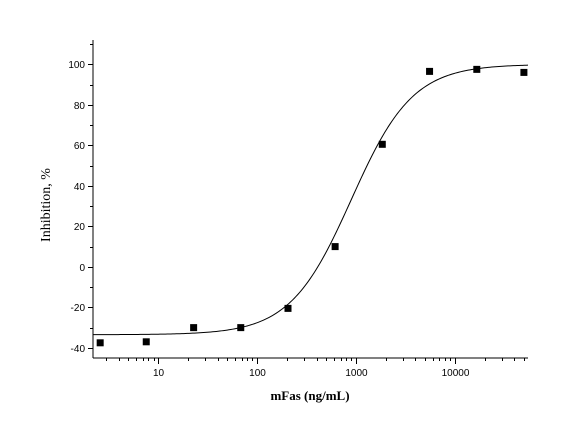  Describe the element at coordinates (356, 373) in the screenshot. I see `x-tick-label: 1000` at that location.